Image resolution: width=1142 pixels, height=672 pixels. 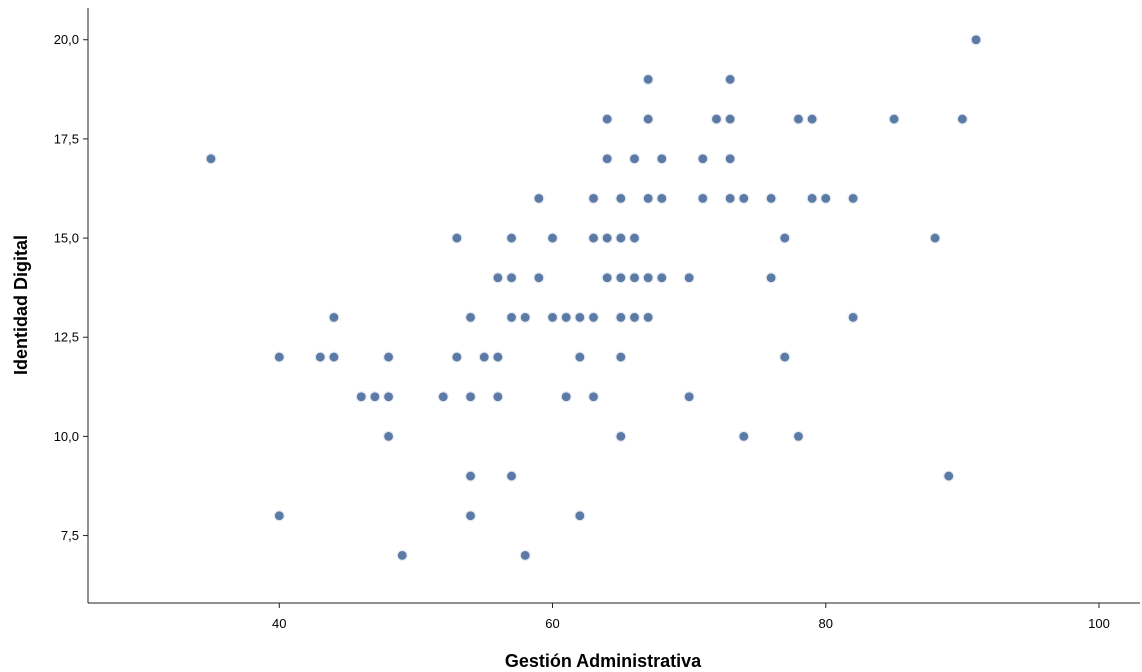 I want to click on x-tick-label: 40, so click(x=279, y=623).